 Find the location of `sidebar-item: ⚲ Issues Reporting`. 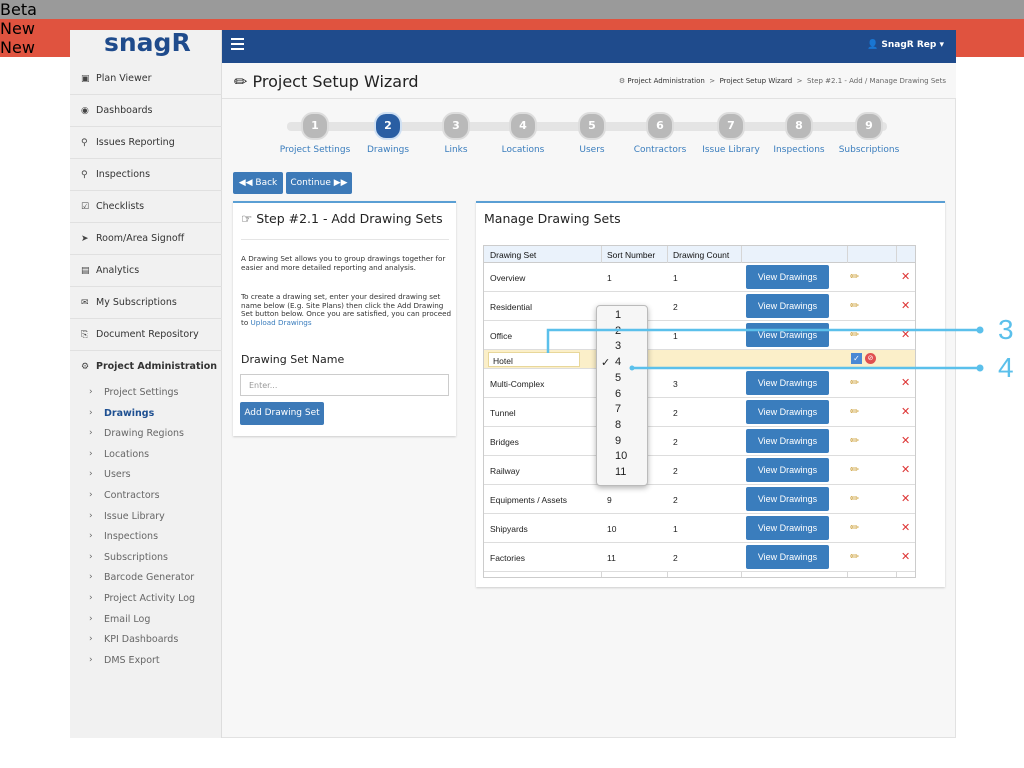

sidebar-item: ⚲ Issues Reporting is located at coordinates (146, 143).